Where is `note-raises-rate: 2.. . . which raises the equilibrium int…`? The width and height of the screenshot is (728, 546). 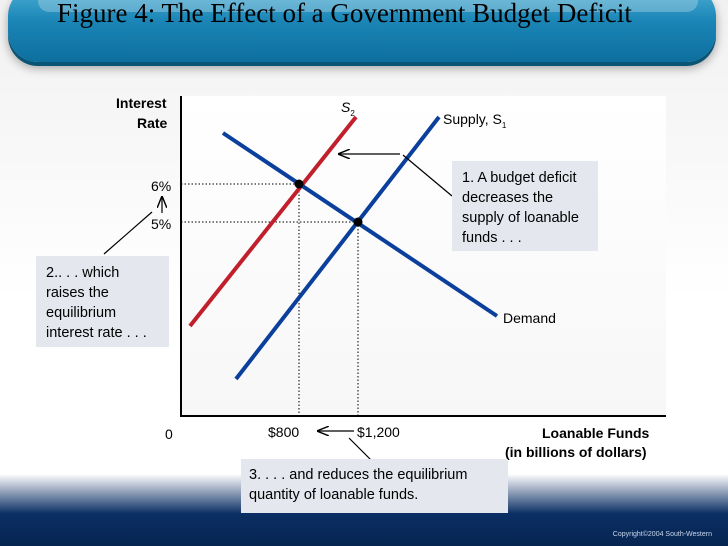
note-raises-rate: 2.. . . which raises the equilibrium int… is located at coordinates (102, 301).